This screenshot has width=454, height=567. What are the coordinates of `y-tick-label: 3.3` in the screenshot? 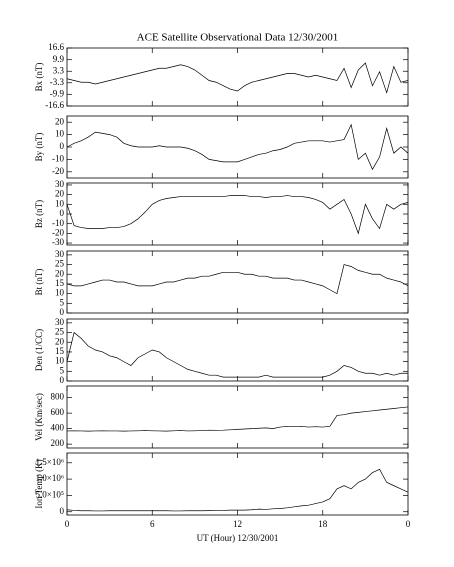 It's located at (59, 70).